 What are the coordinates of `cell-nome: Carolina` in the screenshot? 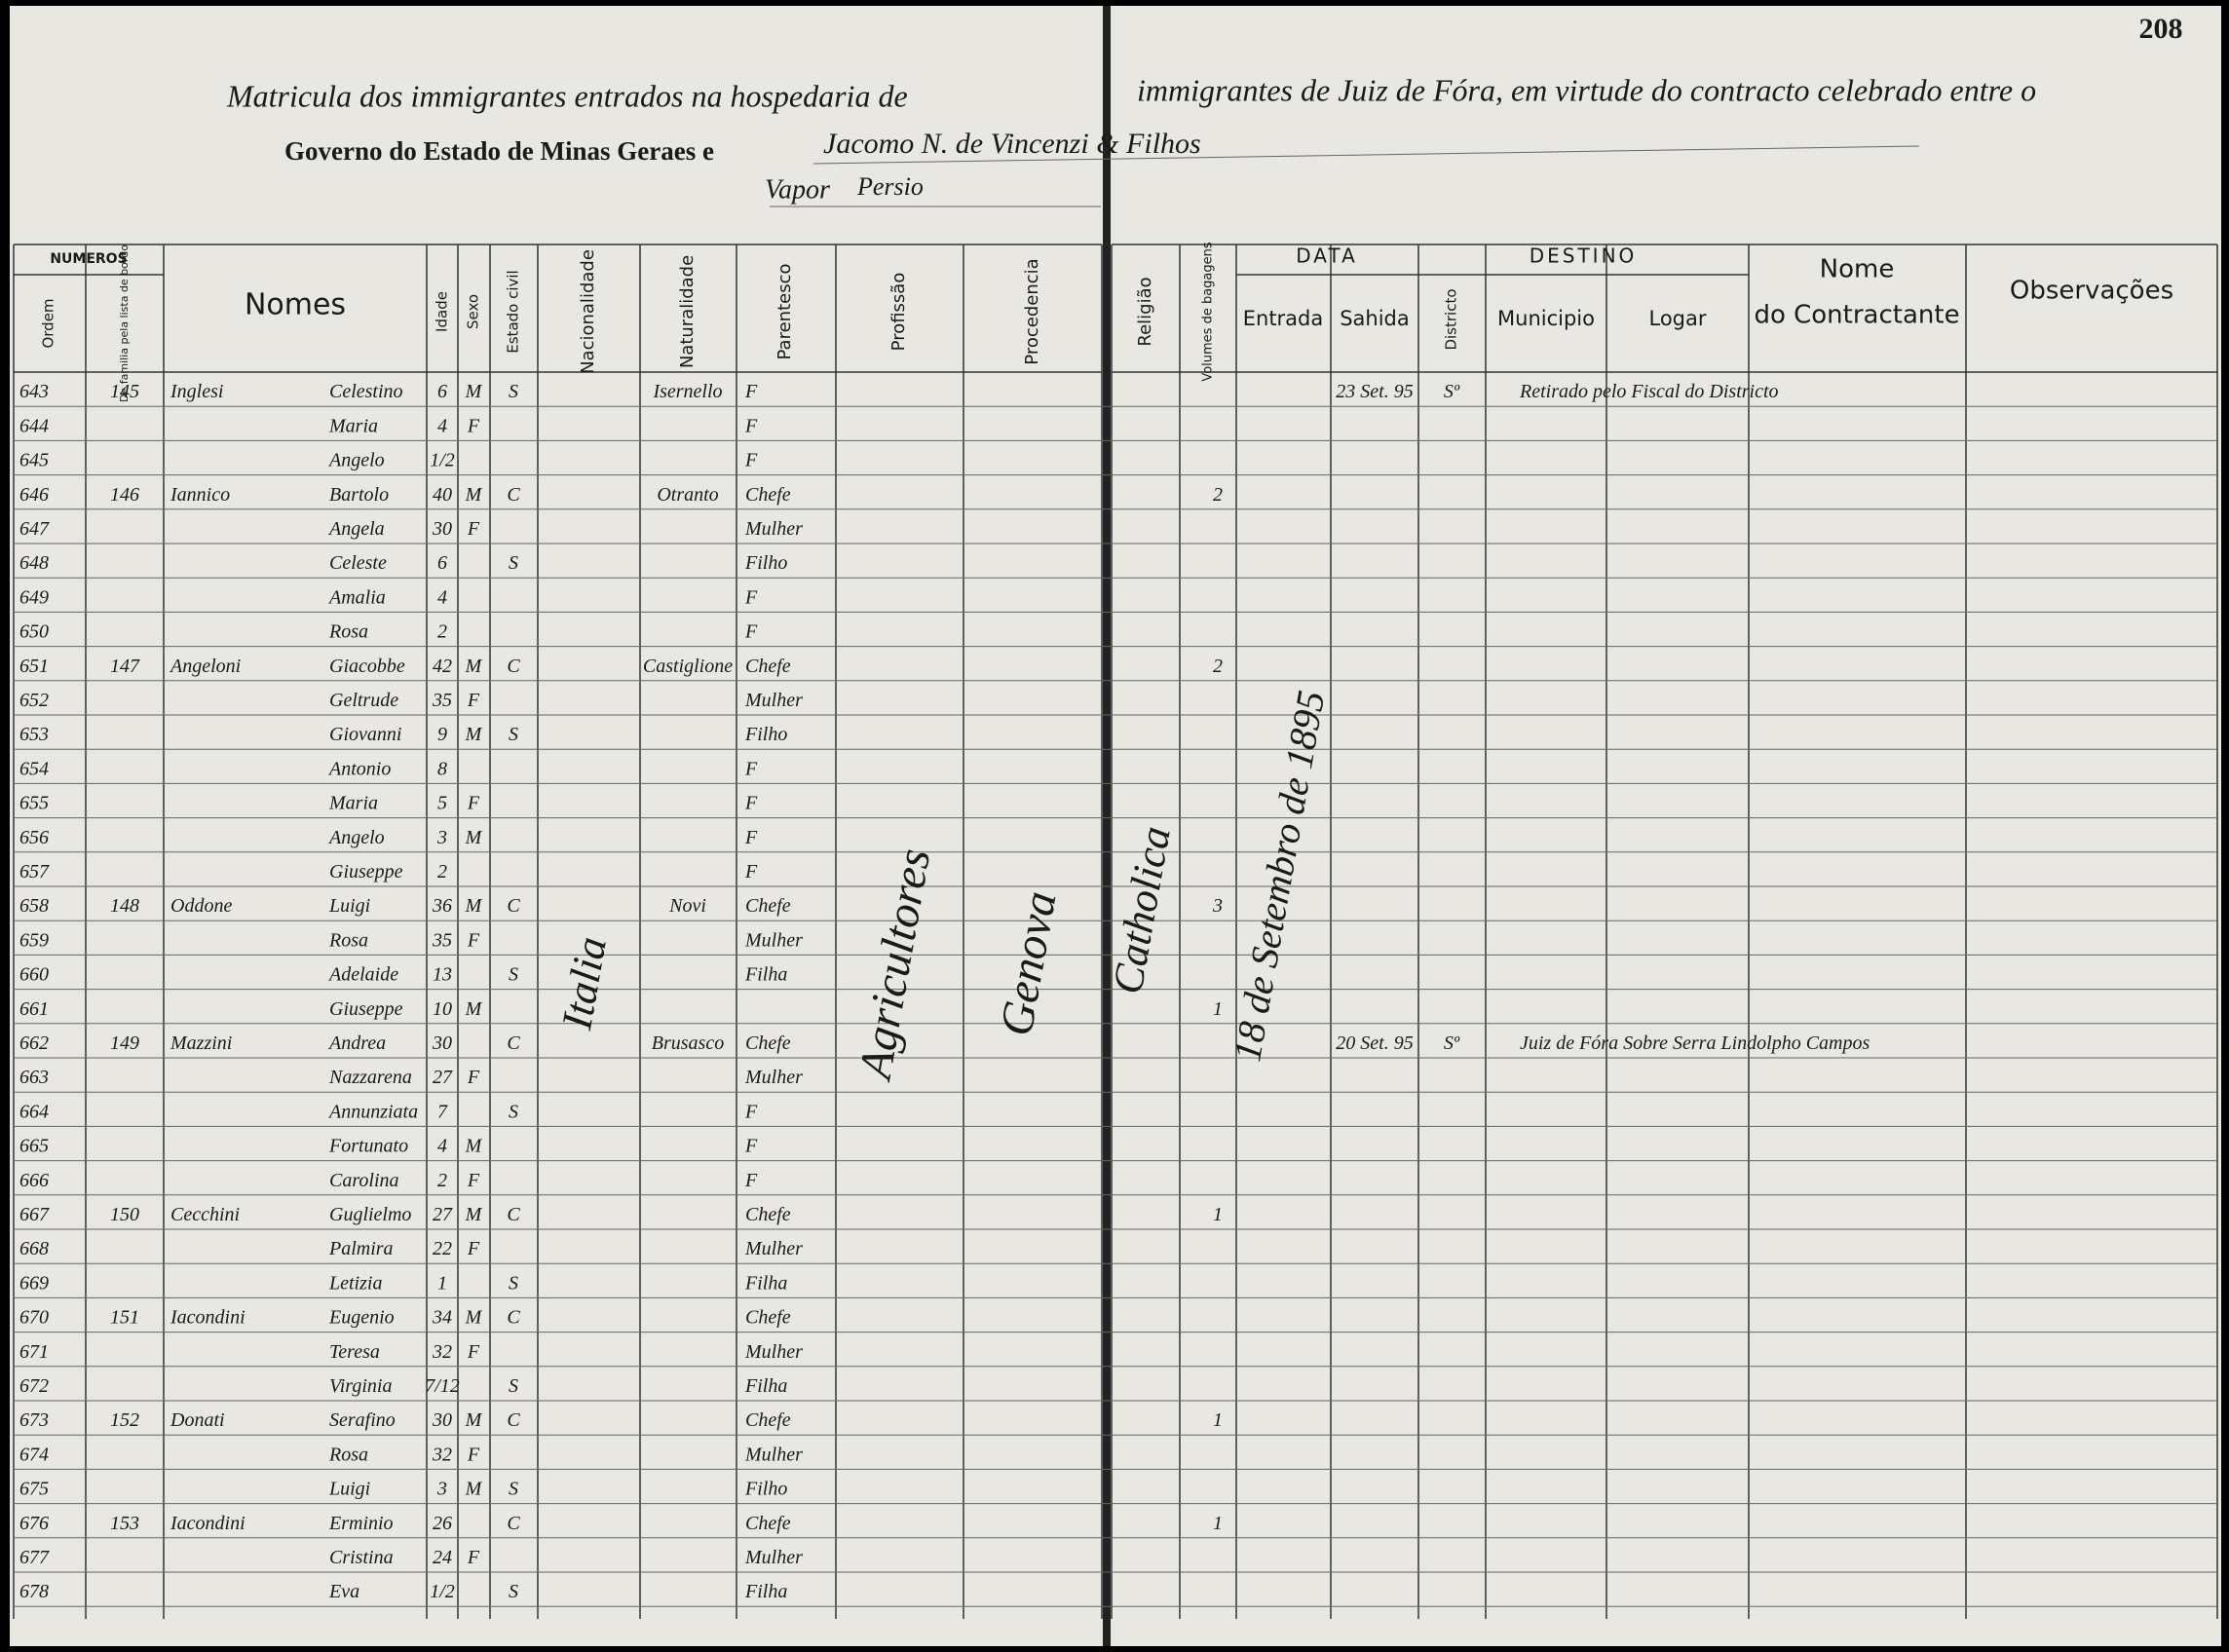 It's located at (364, 1181).